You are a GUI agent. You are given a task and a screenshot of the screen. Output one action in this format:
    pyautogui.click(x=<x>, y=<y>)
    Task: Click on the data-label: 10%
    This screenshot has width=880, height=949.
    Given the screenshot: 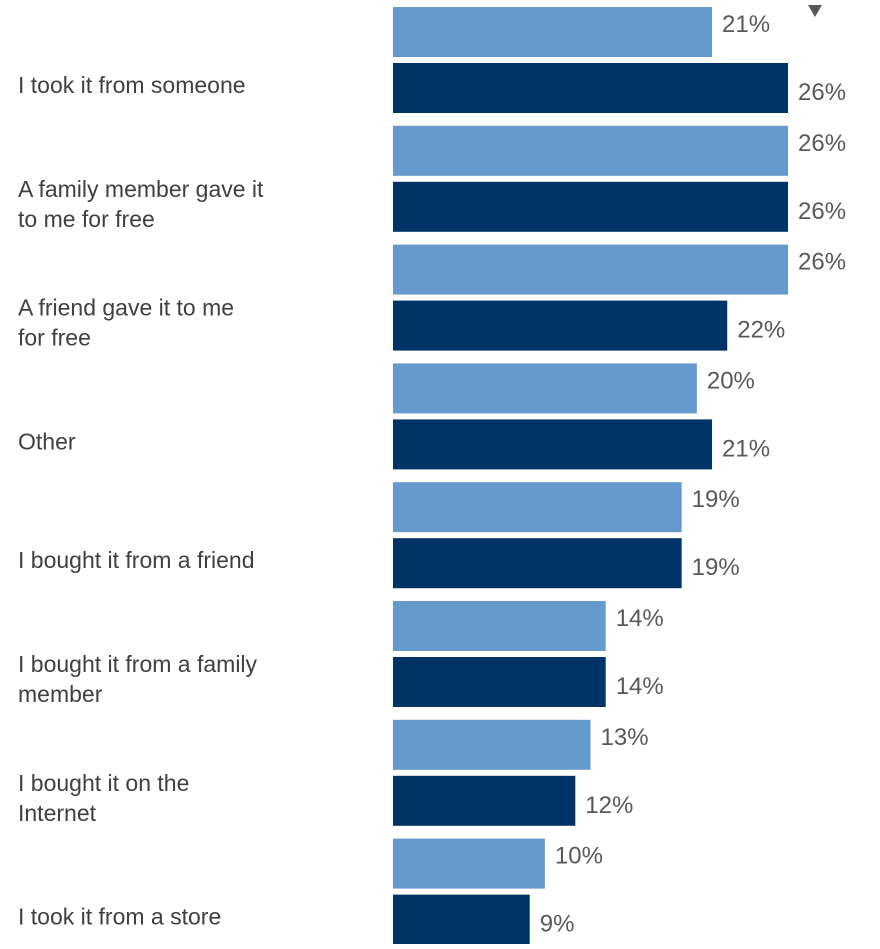 What is the action you would take?
    pyautogui.click(x=579, y=856)
    